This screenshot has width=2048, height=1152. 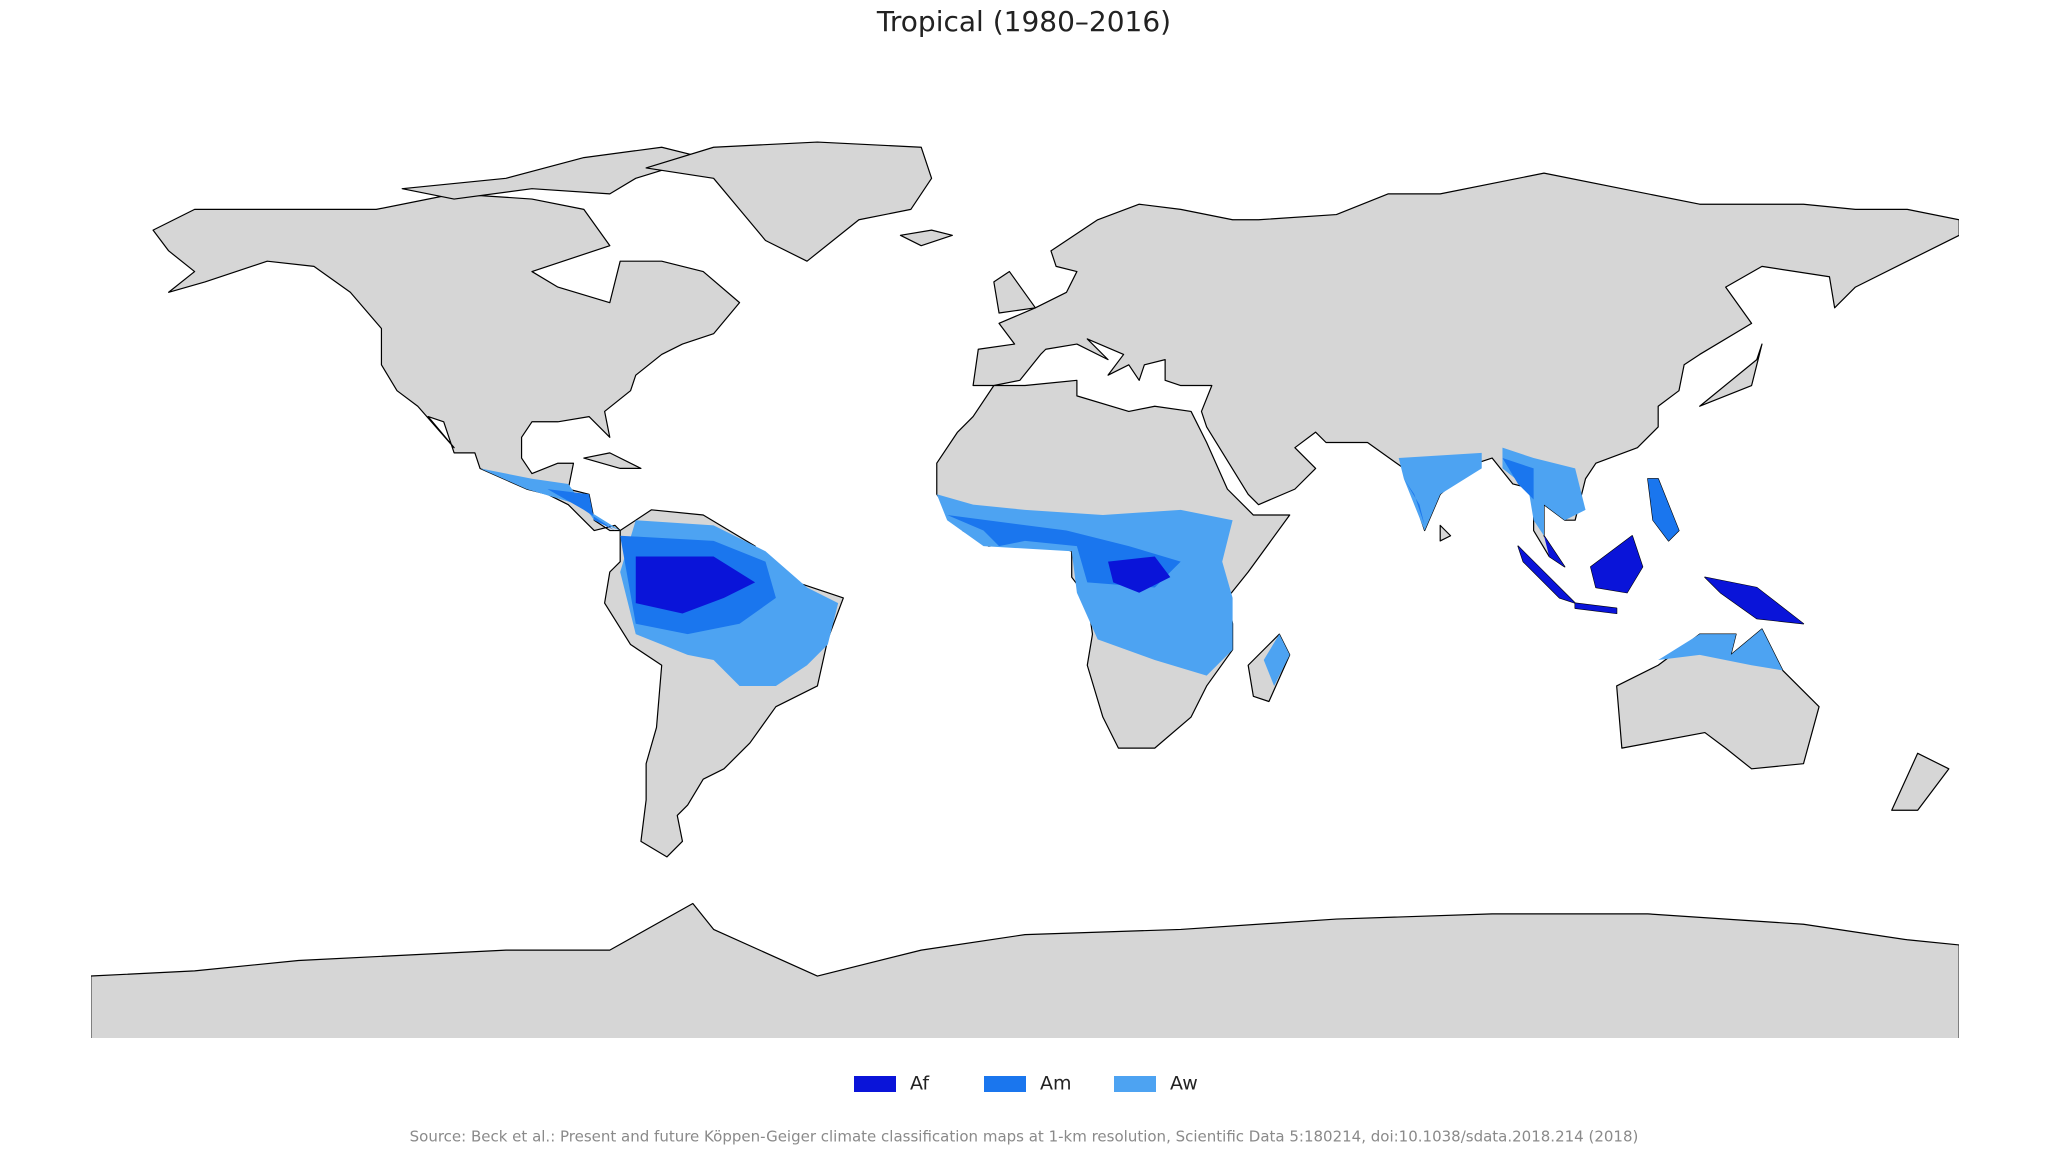 I want to click on legend-label: Af, so click(x=920, y=1084).